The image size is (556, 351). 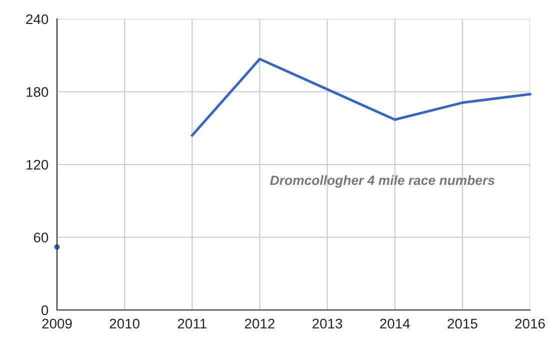 I want to click on annotation: Dromcollogher 4 mile race numbers, so click(x=382, y=181).